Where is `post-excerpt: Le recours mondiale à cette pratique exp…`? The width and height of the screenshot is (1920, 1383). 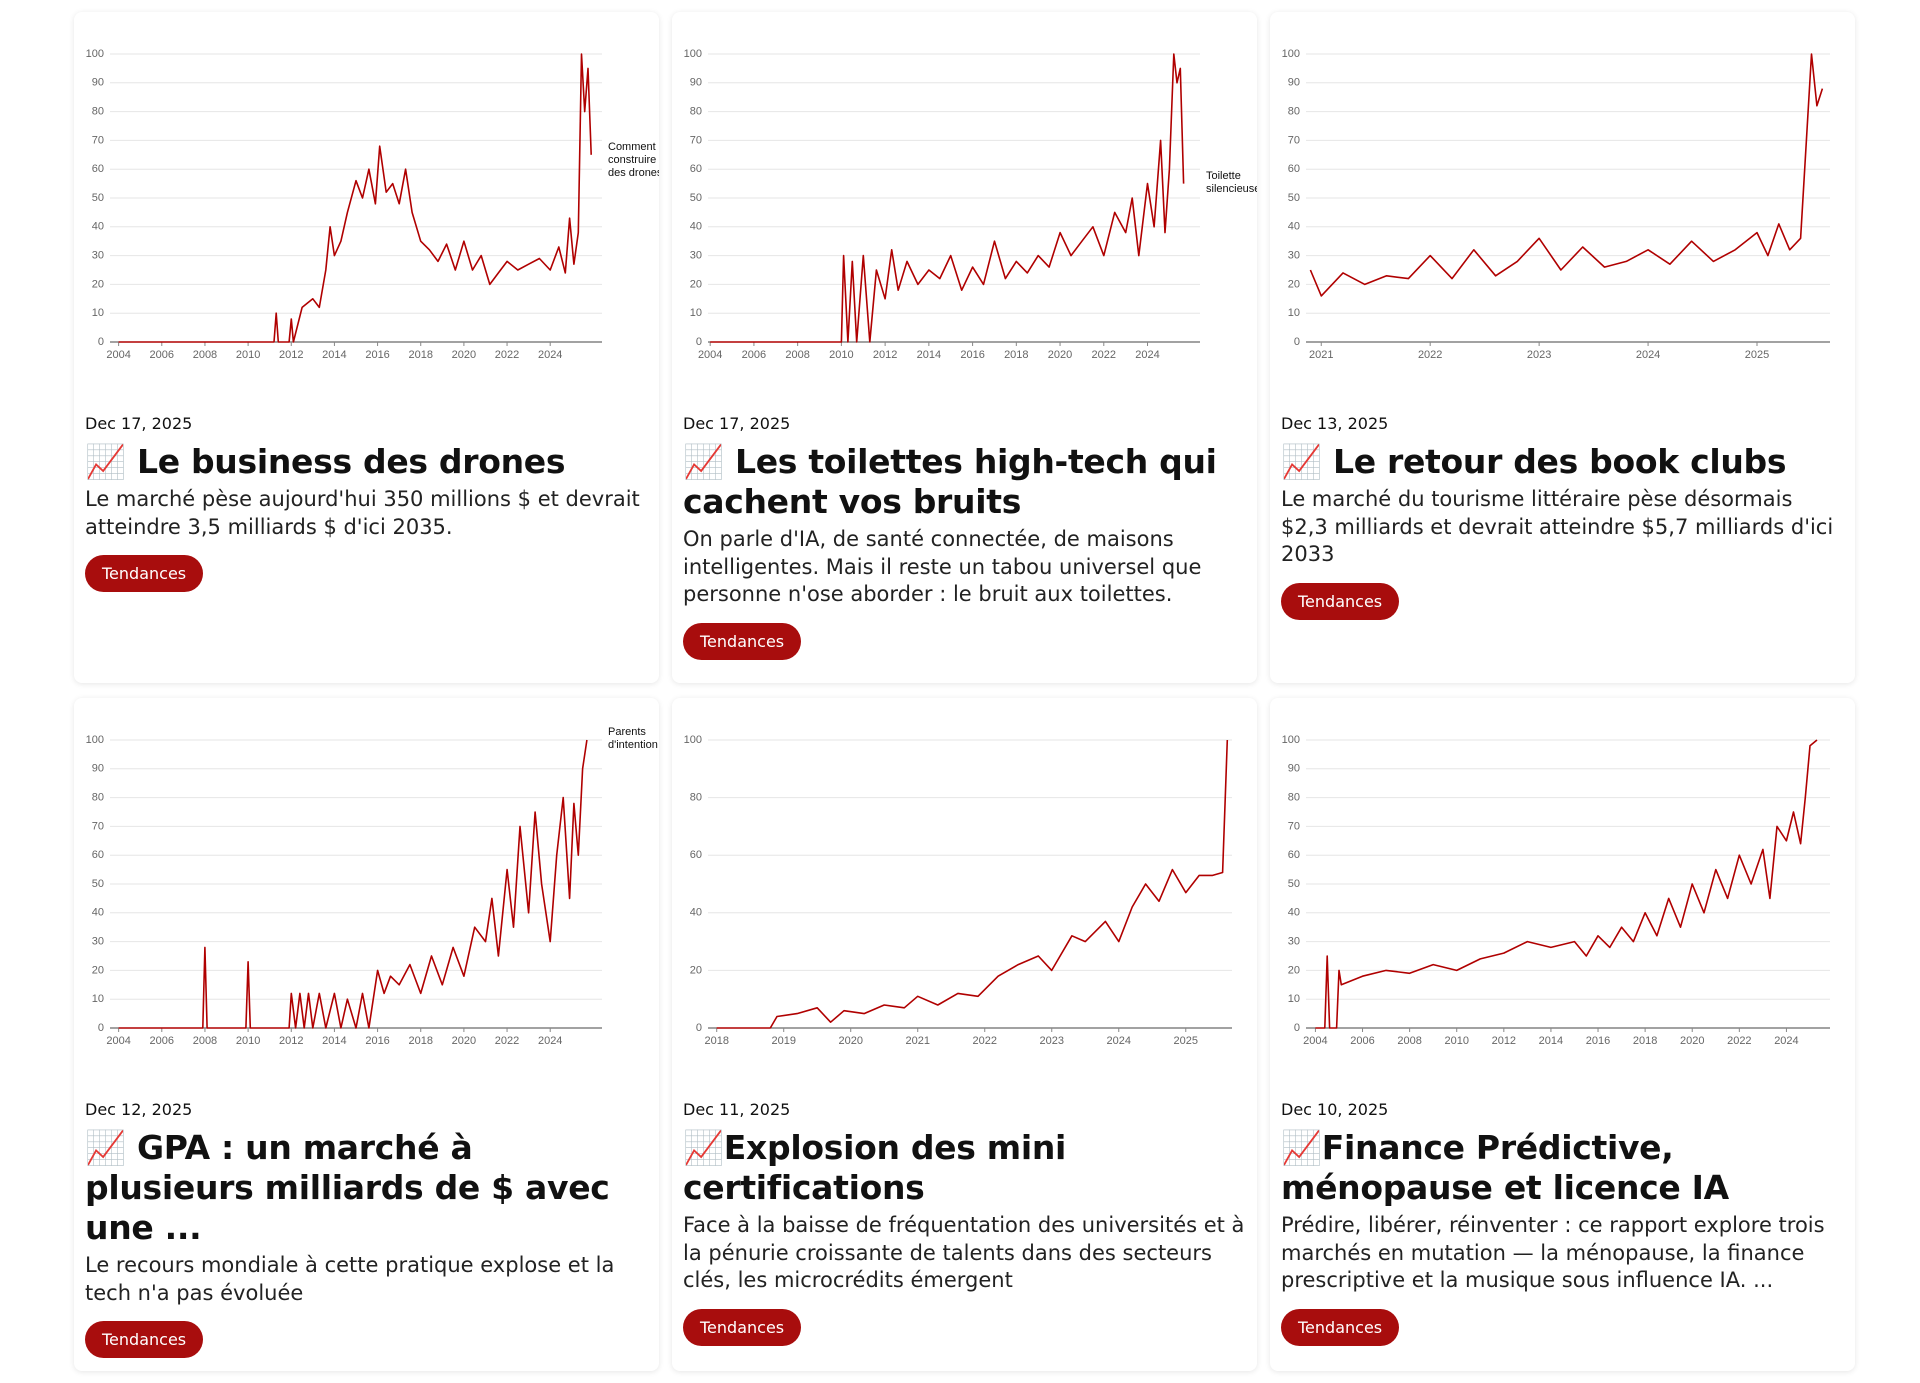
post-excerpt: Le recours mondiale à cette pratique exp… is located at coordinates (350, 1279).